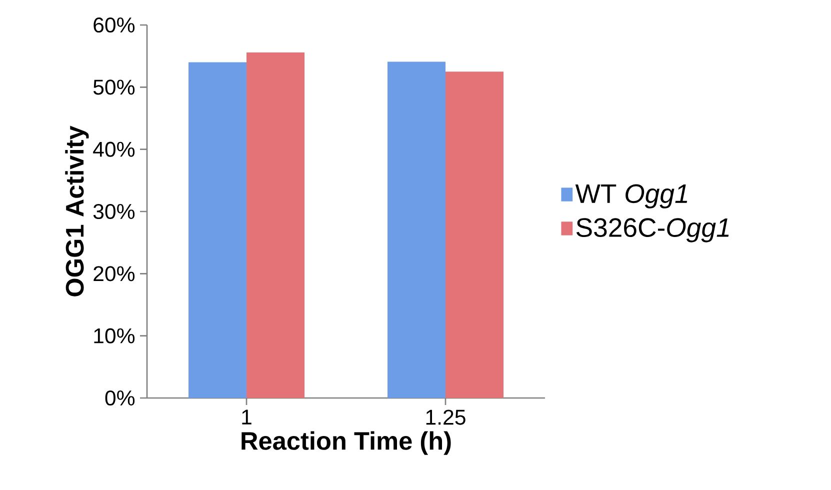  What do you see at coordinates (652, 230) in the screenshot?
I see `legend-label: S326C-Ogg1` at bounding box center [652, 230].